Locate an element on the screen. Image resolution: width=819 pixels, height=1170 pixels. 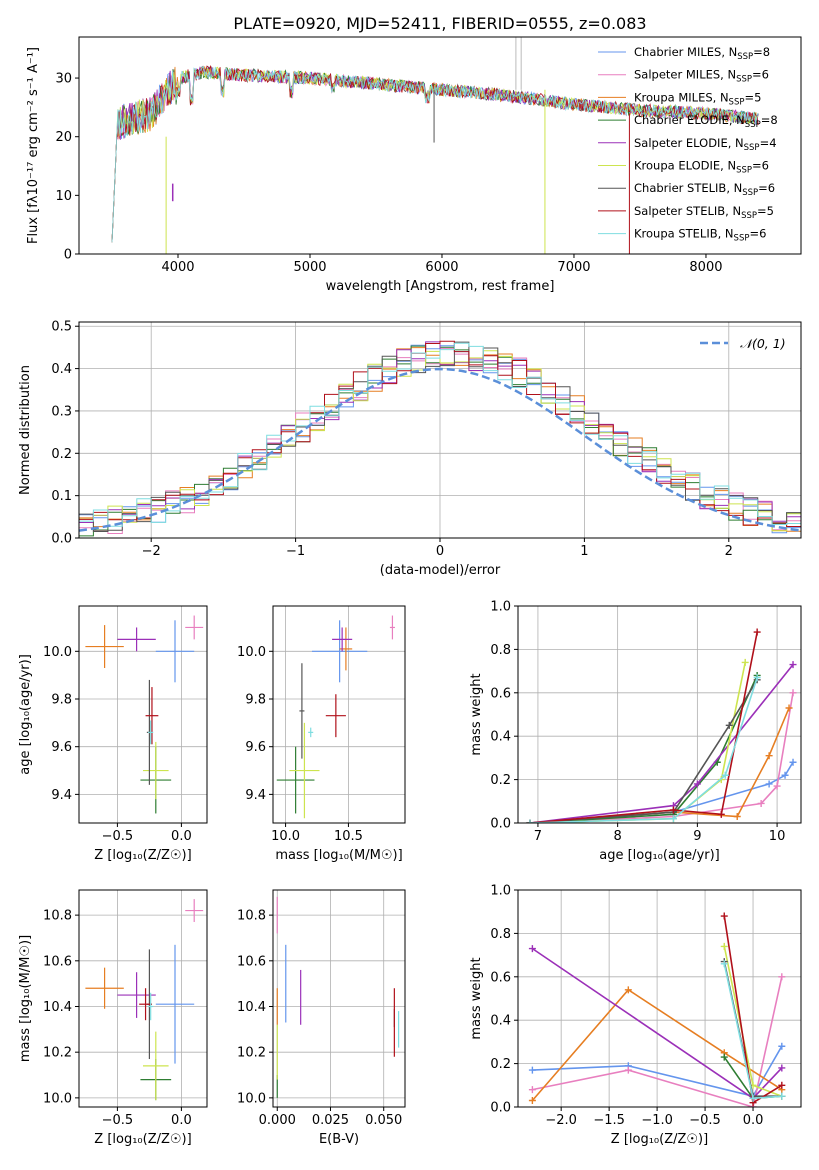
x-axis-label: (data-model)/error is located at coordinates (440, 570).